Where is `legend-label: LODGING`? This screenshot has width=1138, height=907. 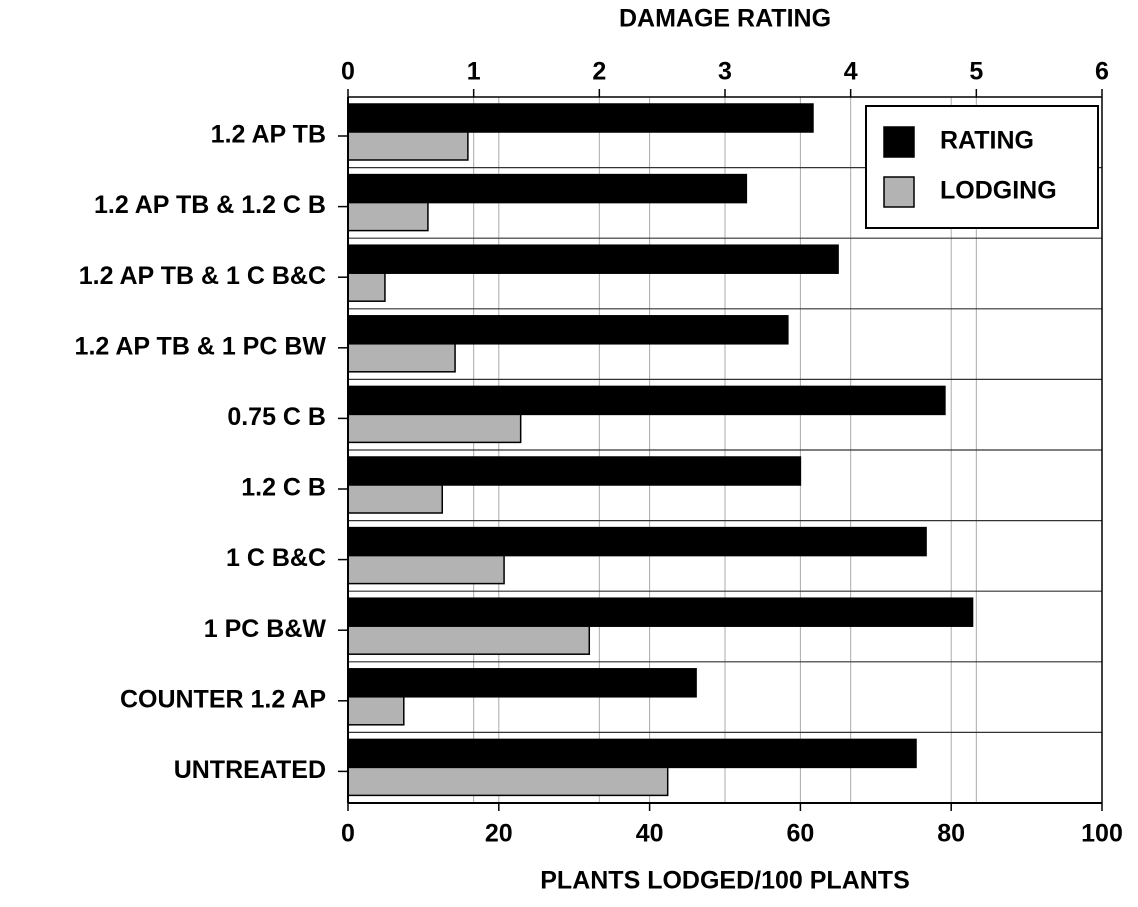
legend-label: LODGING is located at coordinates (998, 191).